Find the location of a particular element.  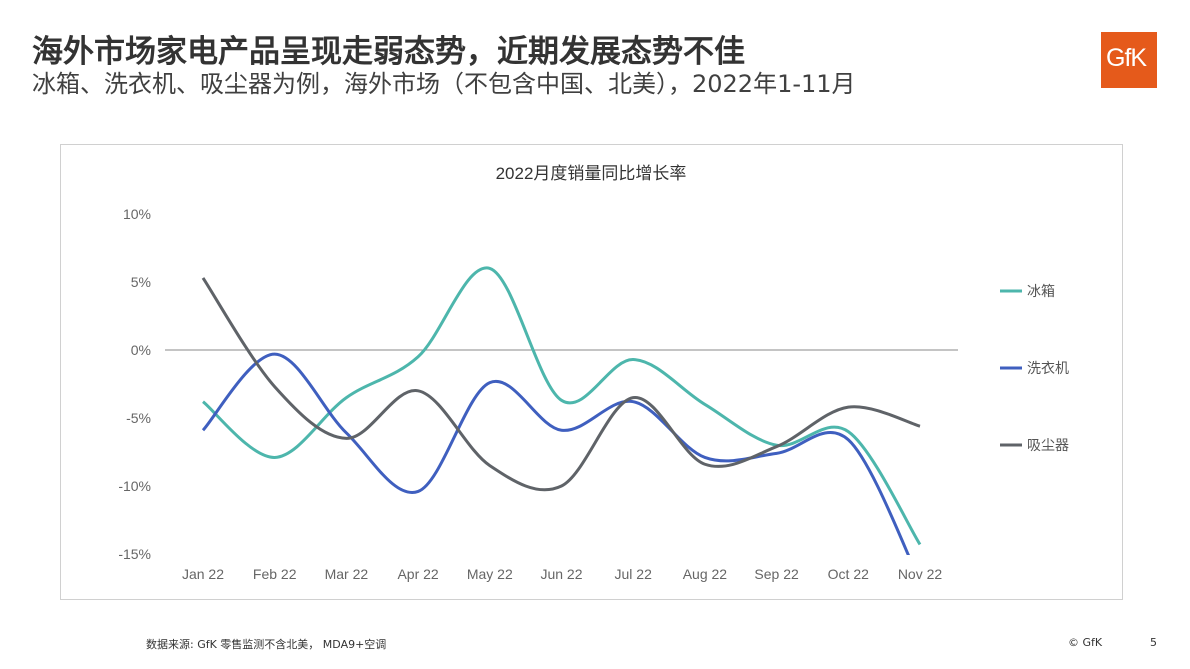

y-tick-label: -5% is located at coordinates (138, 418).